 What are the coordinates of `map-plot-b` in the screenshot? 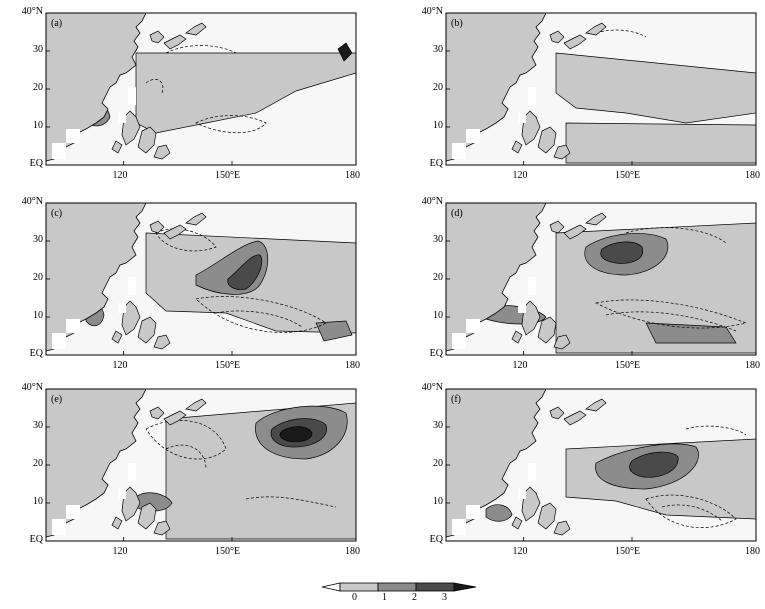 It's located at (601, 89).